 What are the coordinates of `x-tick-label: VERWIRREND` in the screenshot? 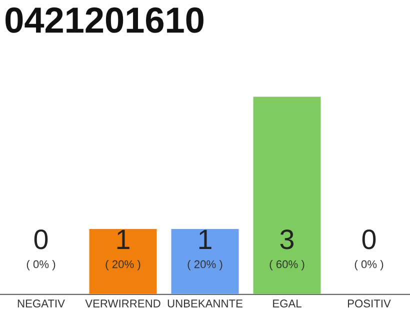 It's located at (122, 304).